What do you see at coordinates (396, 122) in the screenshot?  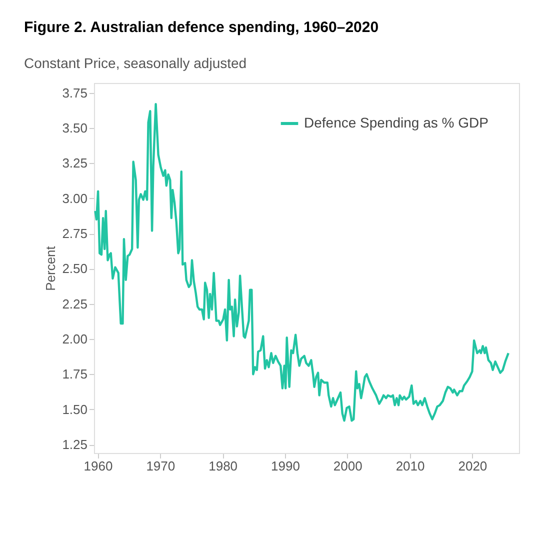 I see `legend-label: Defence Spending as % GDP` at bounding box center [396, 122].